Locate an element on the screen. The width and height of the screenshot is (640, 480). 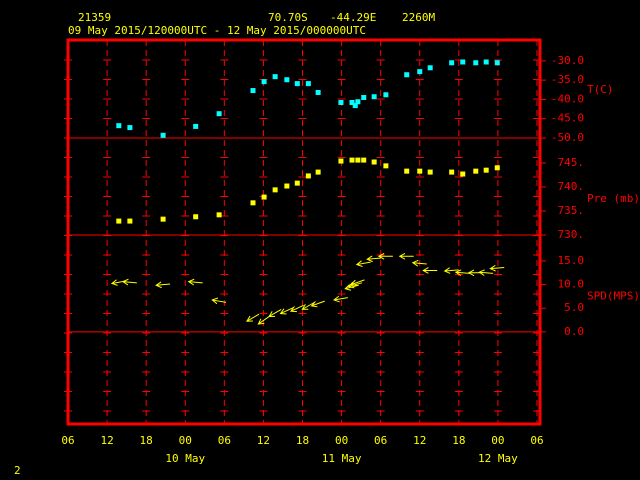
y-tick-label: 10.0 is located at coordinates (571, 284).